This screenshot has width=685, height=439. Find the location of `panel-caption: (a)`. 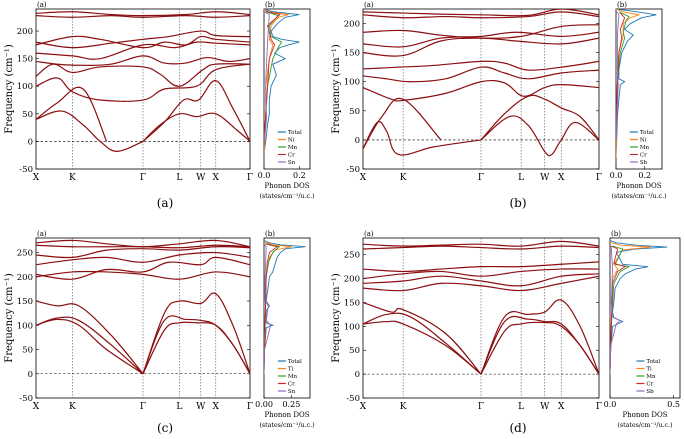

panel-caption: (a) is located at coordinates (165, 203).